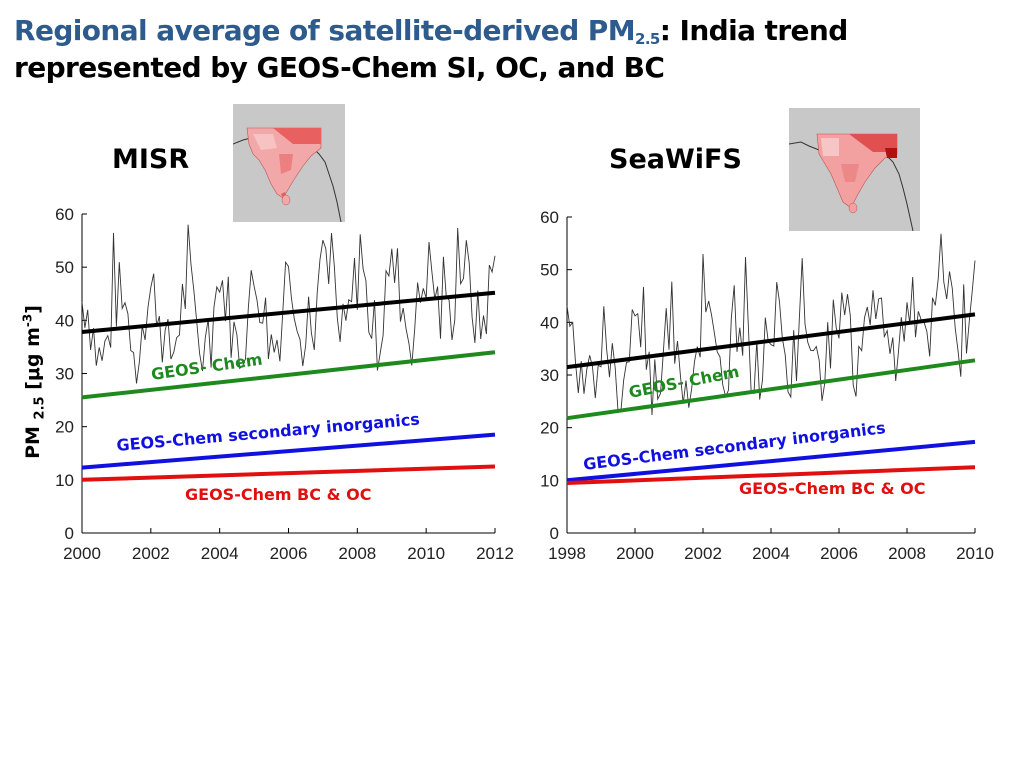 This screenshot has width=1024, height=768. Describe the element at coordinates (289, 163) in the screenshot. I see `misr-india-map-thumbnail` at that location.